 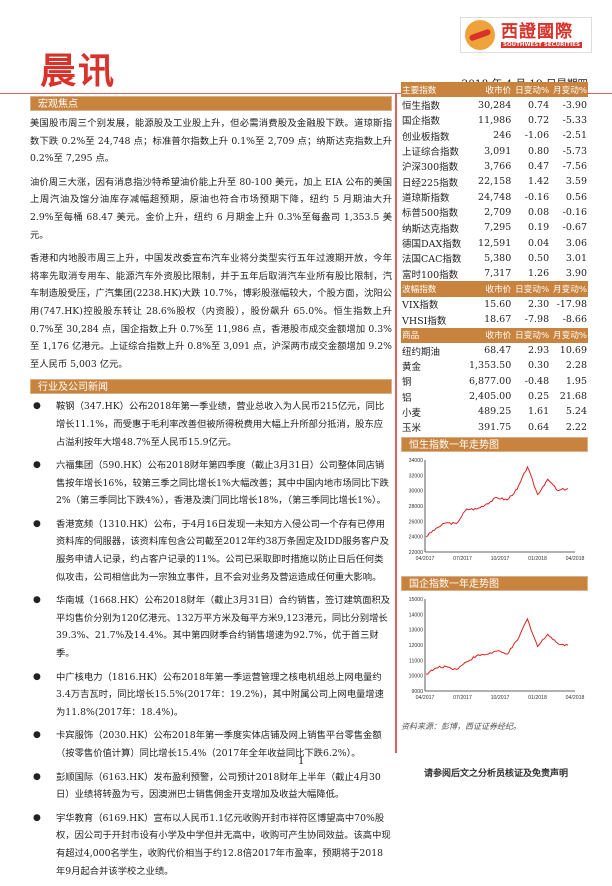 I want to click on table-value: 3.01, so click(x=576, y=258).